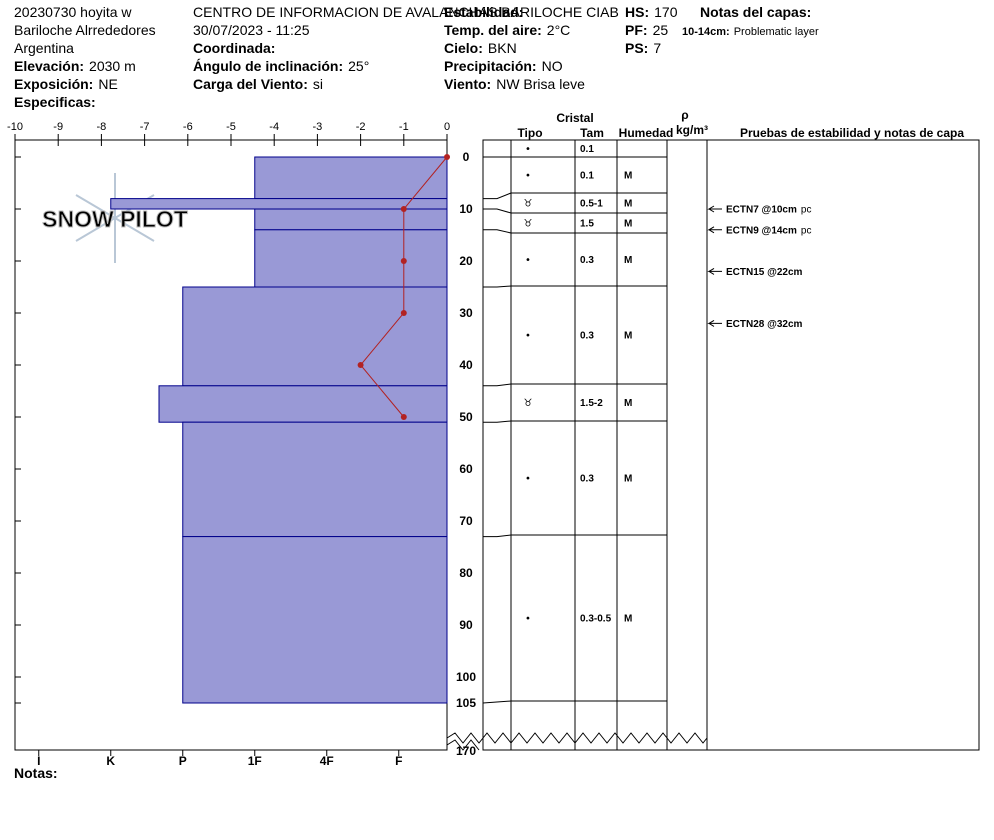 Image resolution: width=994 pixels, height=840 pixels. Describe the element at coordinates (466, 521) in the screenshot. I see `depth-tick-label: 70` at that location.